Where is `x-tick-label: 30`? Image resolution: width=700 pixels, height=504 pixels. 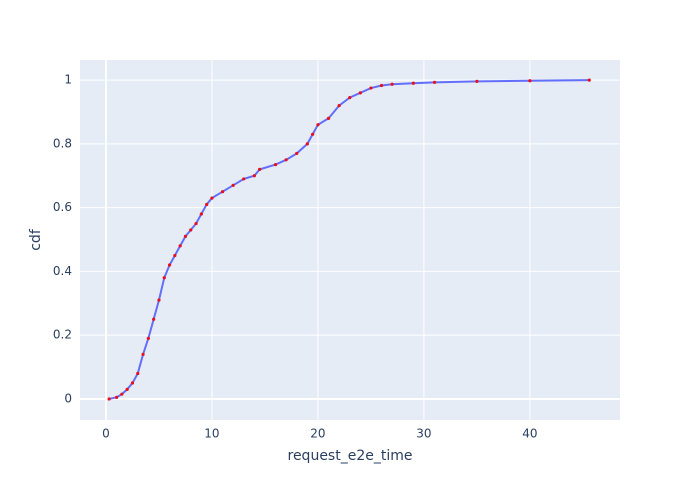 x-tick-label: 30 is located at coordinates (423, 434).